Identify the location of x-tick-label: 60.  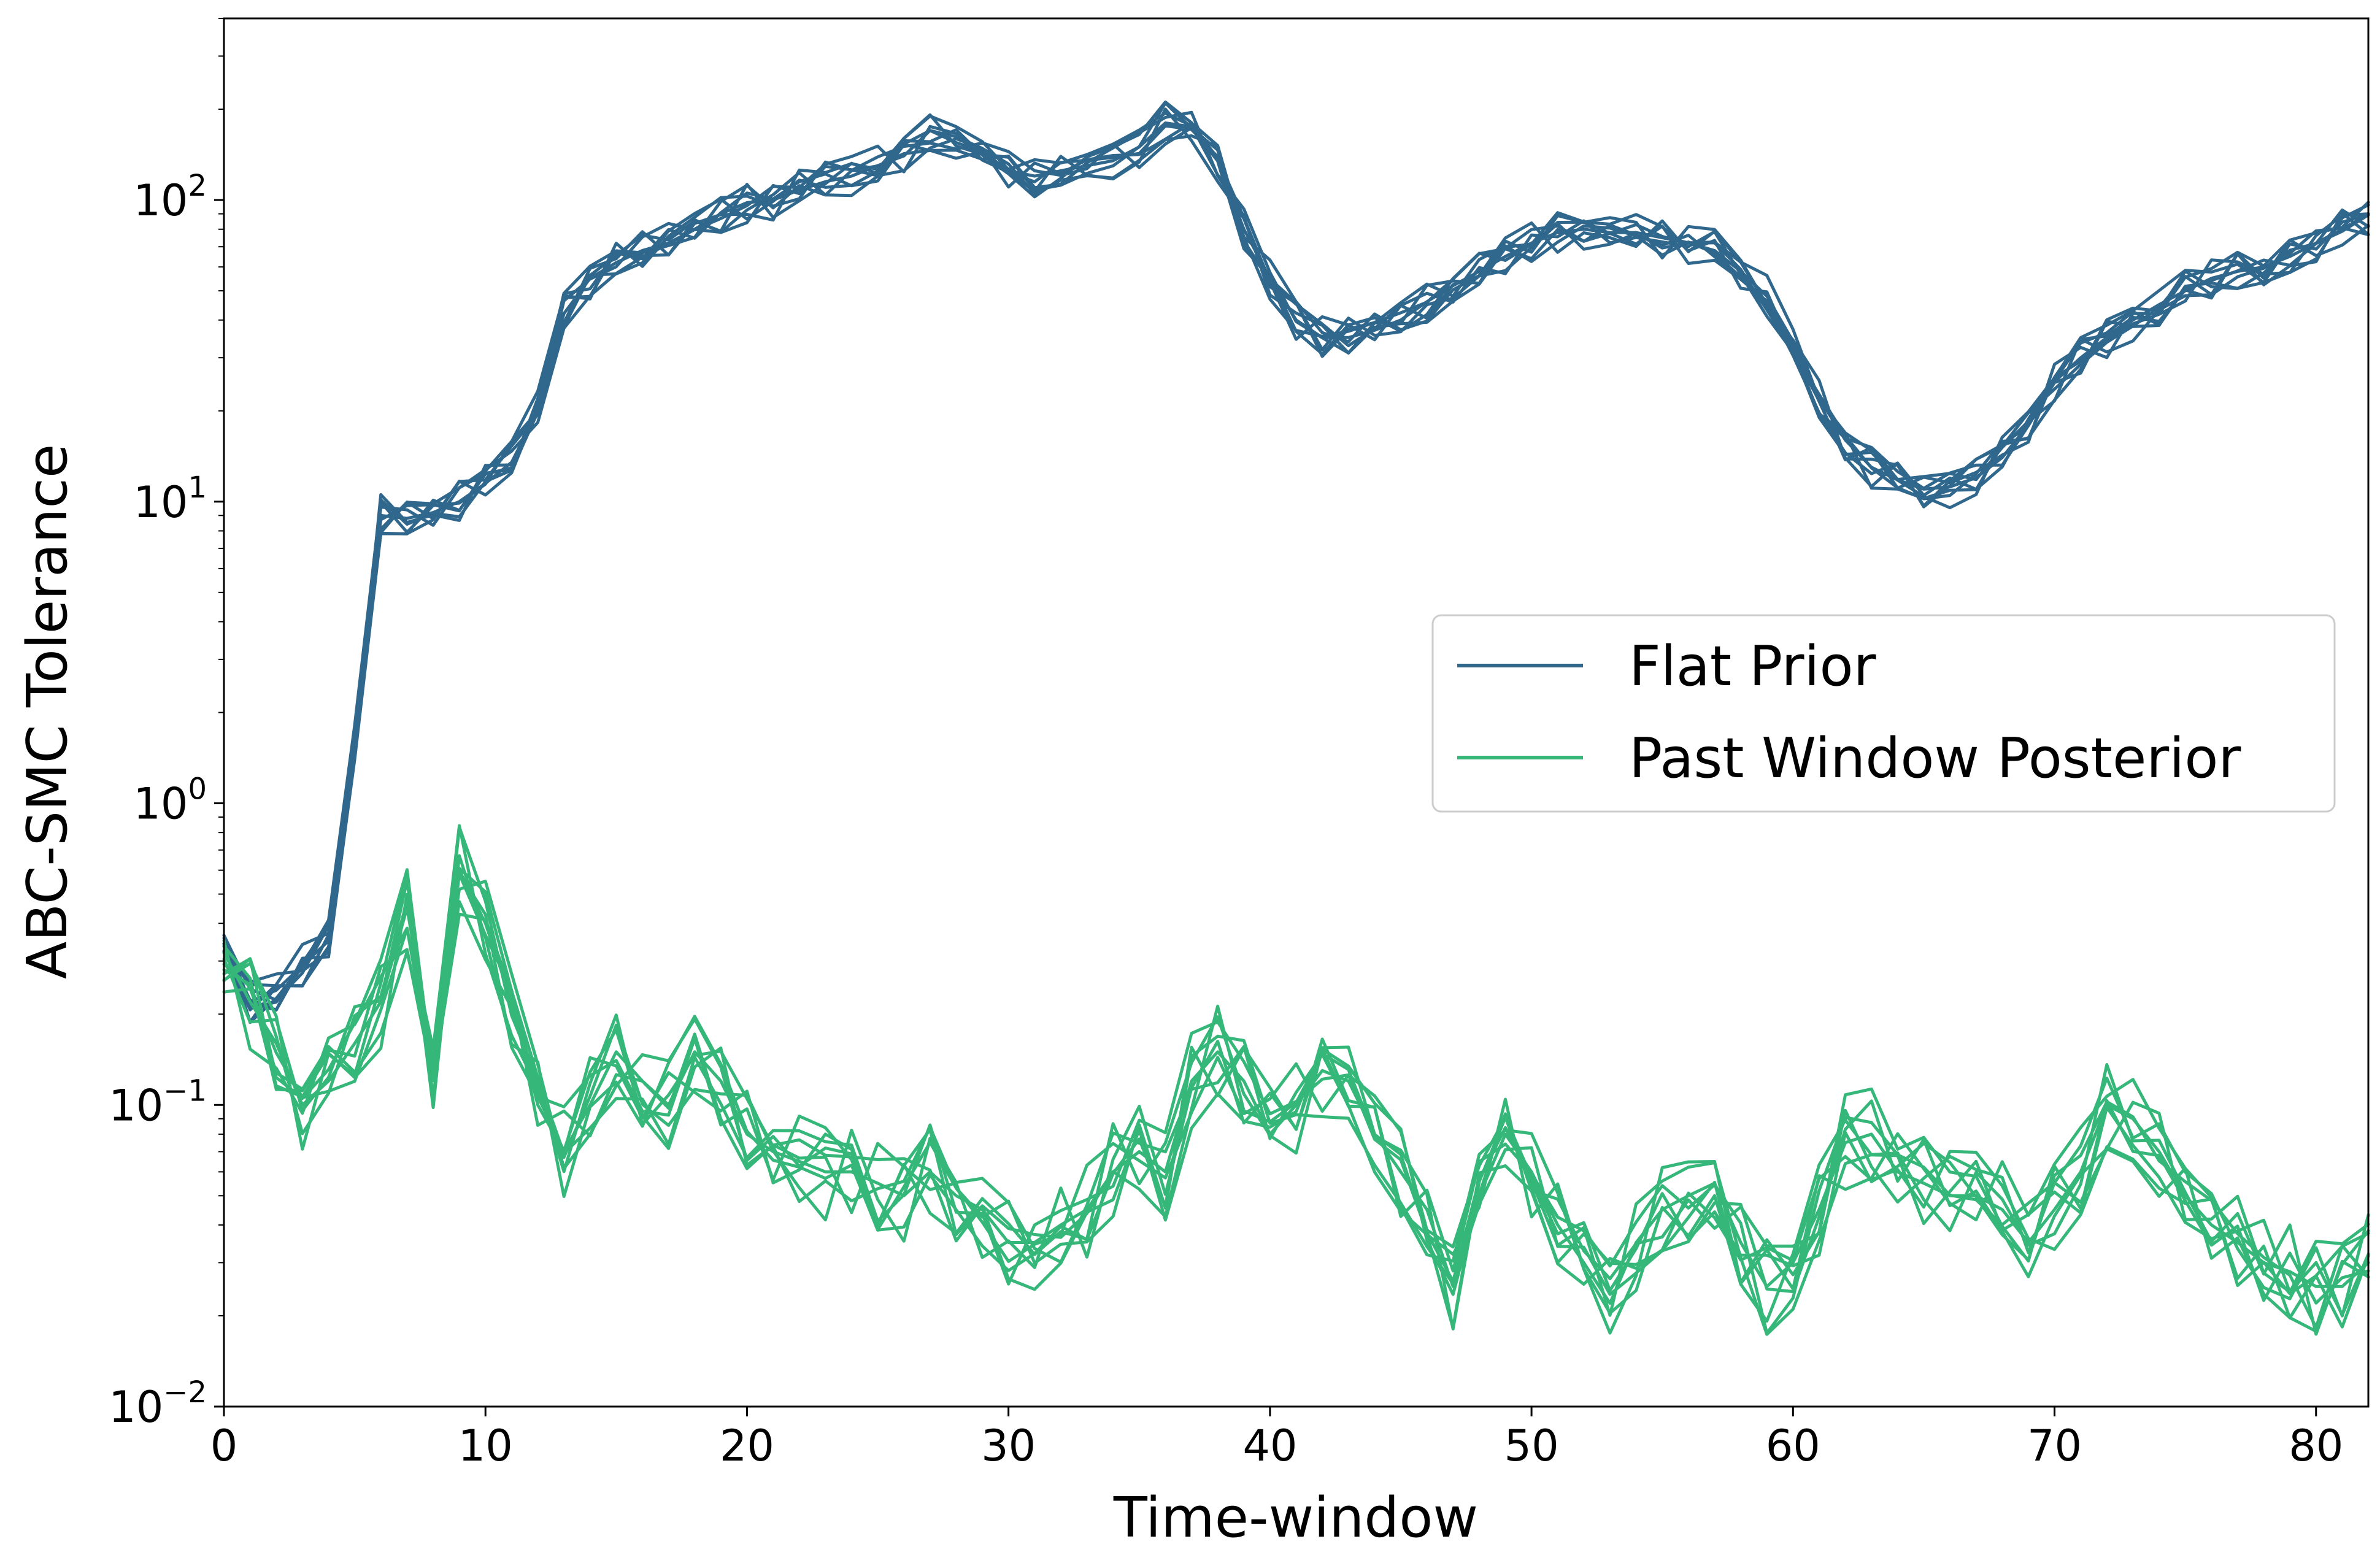
(1793, 1446).